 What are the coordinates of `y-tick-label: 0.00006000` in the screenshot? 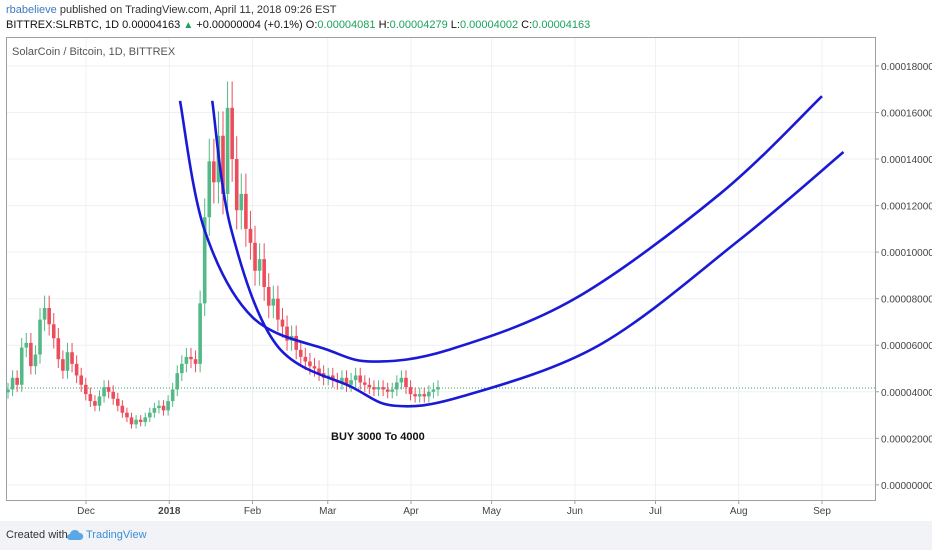 It's located at (906, 346).